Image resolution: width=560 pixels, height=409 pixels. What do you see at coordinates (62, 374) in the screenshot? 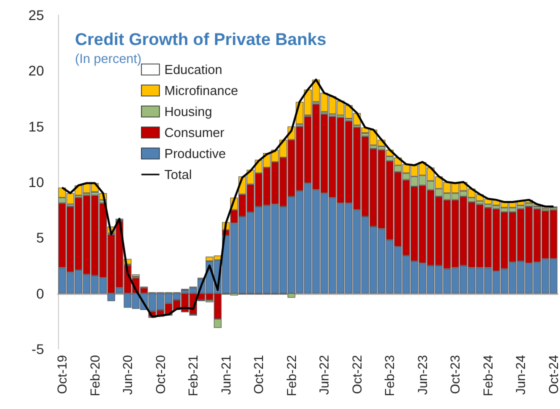
I see `x-tick-label: Oct-19` at bounding box center [62, 374].